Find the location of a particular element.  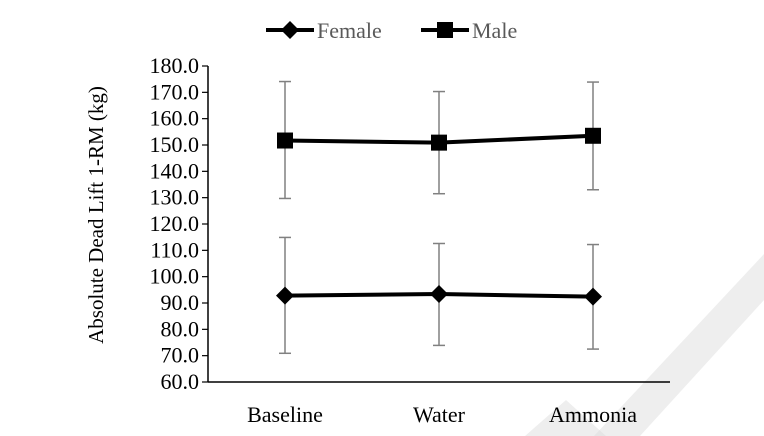

y-tick-label: 60.0 is located at coordinates (180, 381).